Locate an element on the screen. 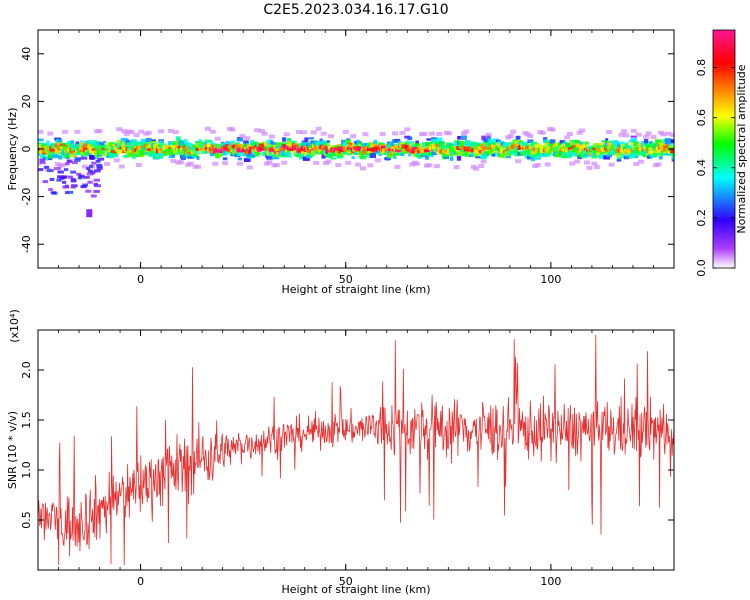 The height and width of the screenshot is (600, 750). colorbar-label: Normalized spectral amplitude is located at coordinates (741, 148).